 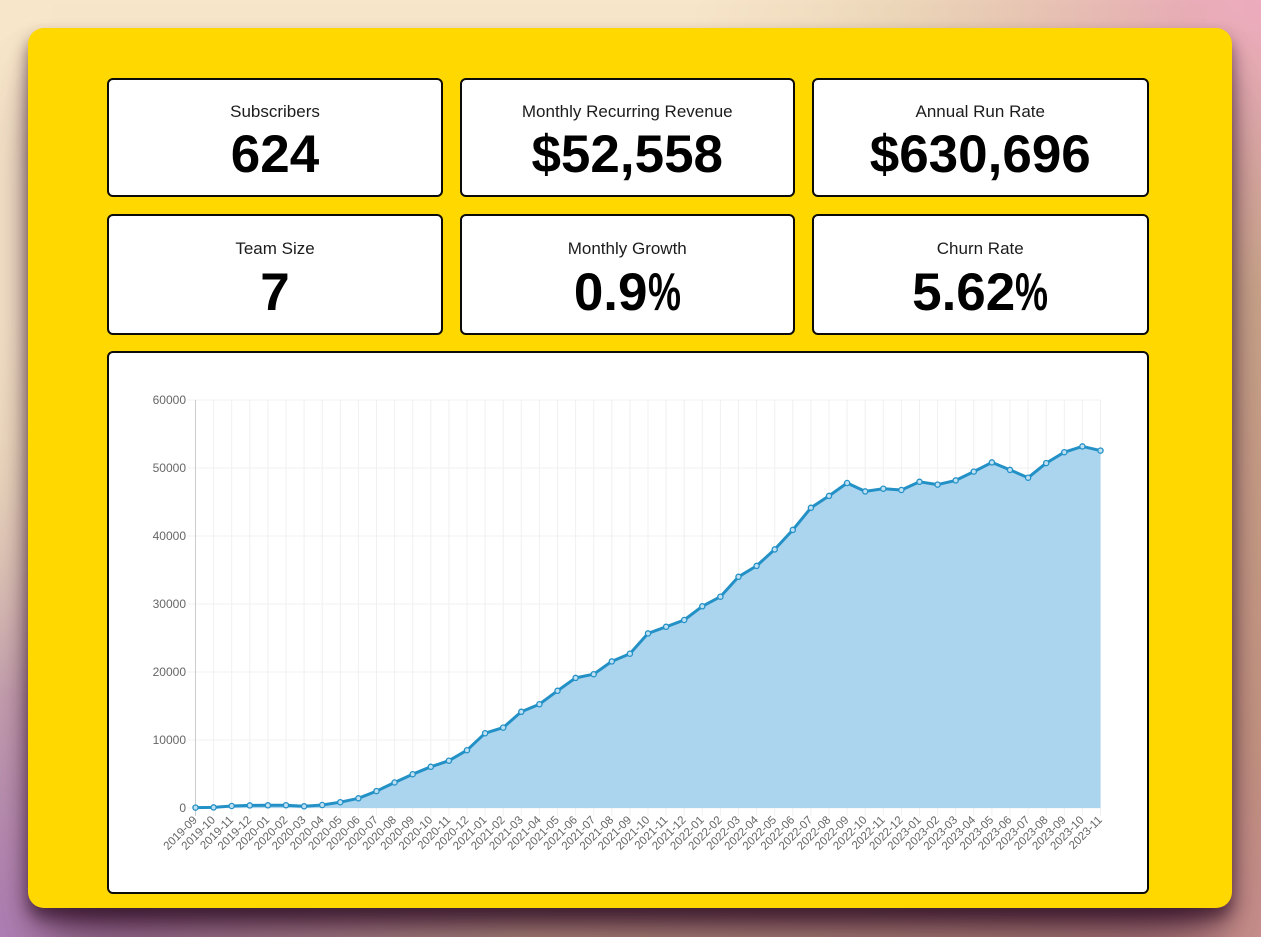 What do you see at coordinates (170, 468) in the screenshot?
I see `svg-text: 50000` at bounding box center [170, 468].